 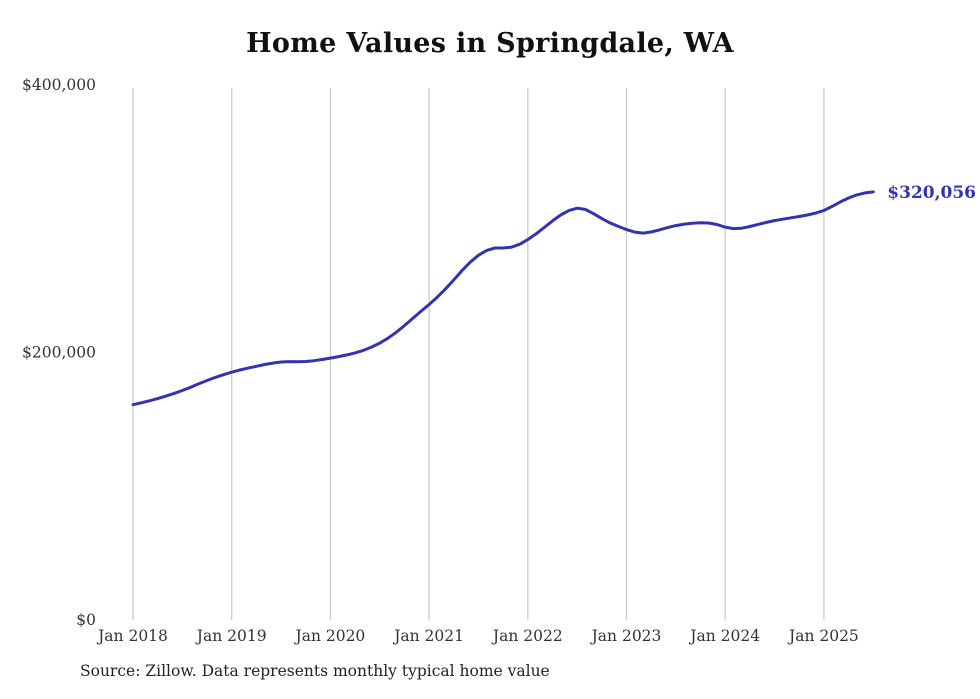 I want to click on x-tick-label: Jan 2018, so click(x=132, y=636).